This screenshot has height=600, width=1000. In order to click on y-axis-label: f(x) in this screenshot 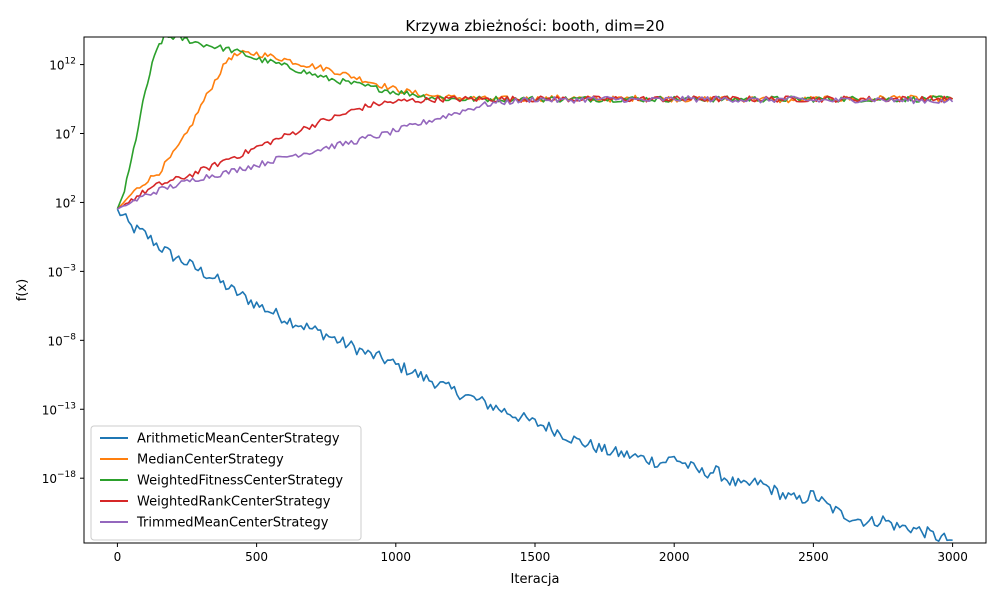, I will do `click(22, 290)`.